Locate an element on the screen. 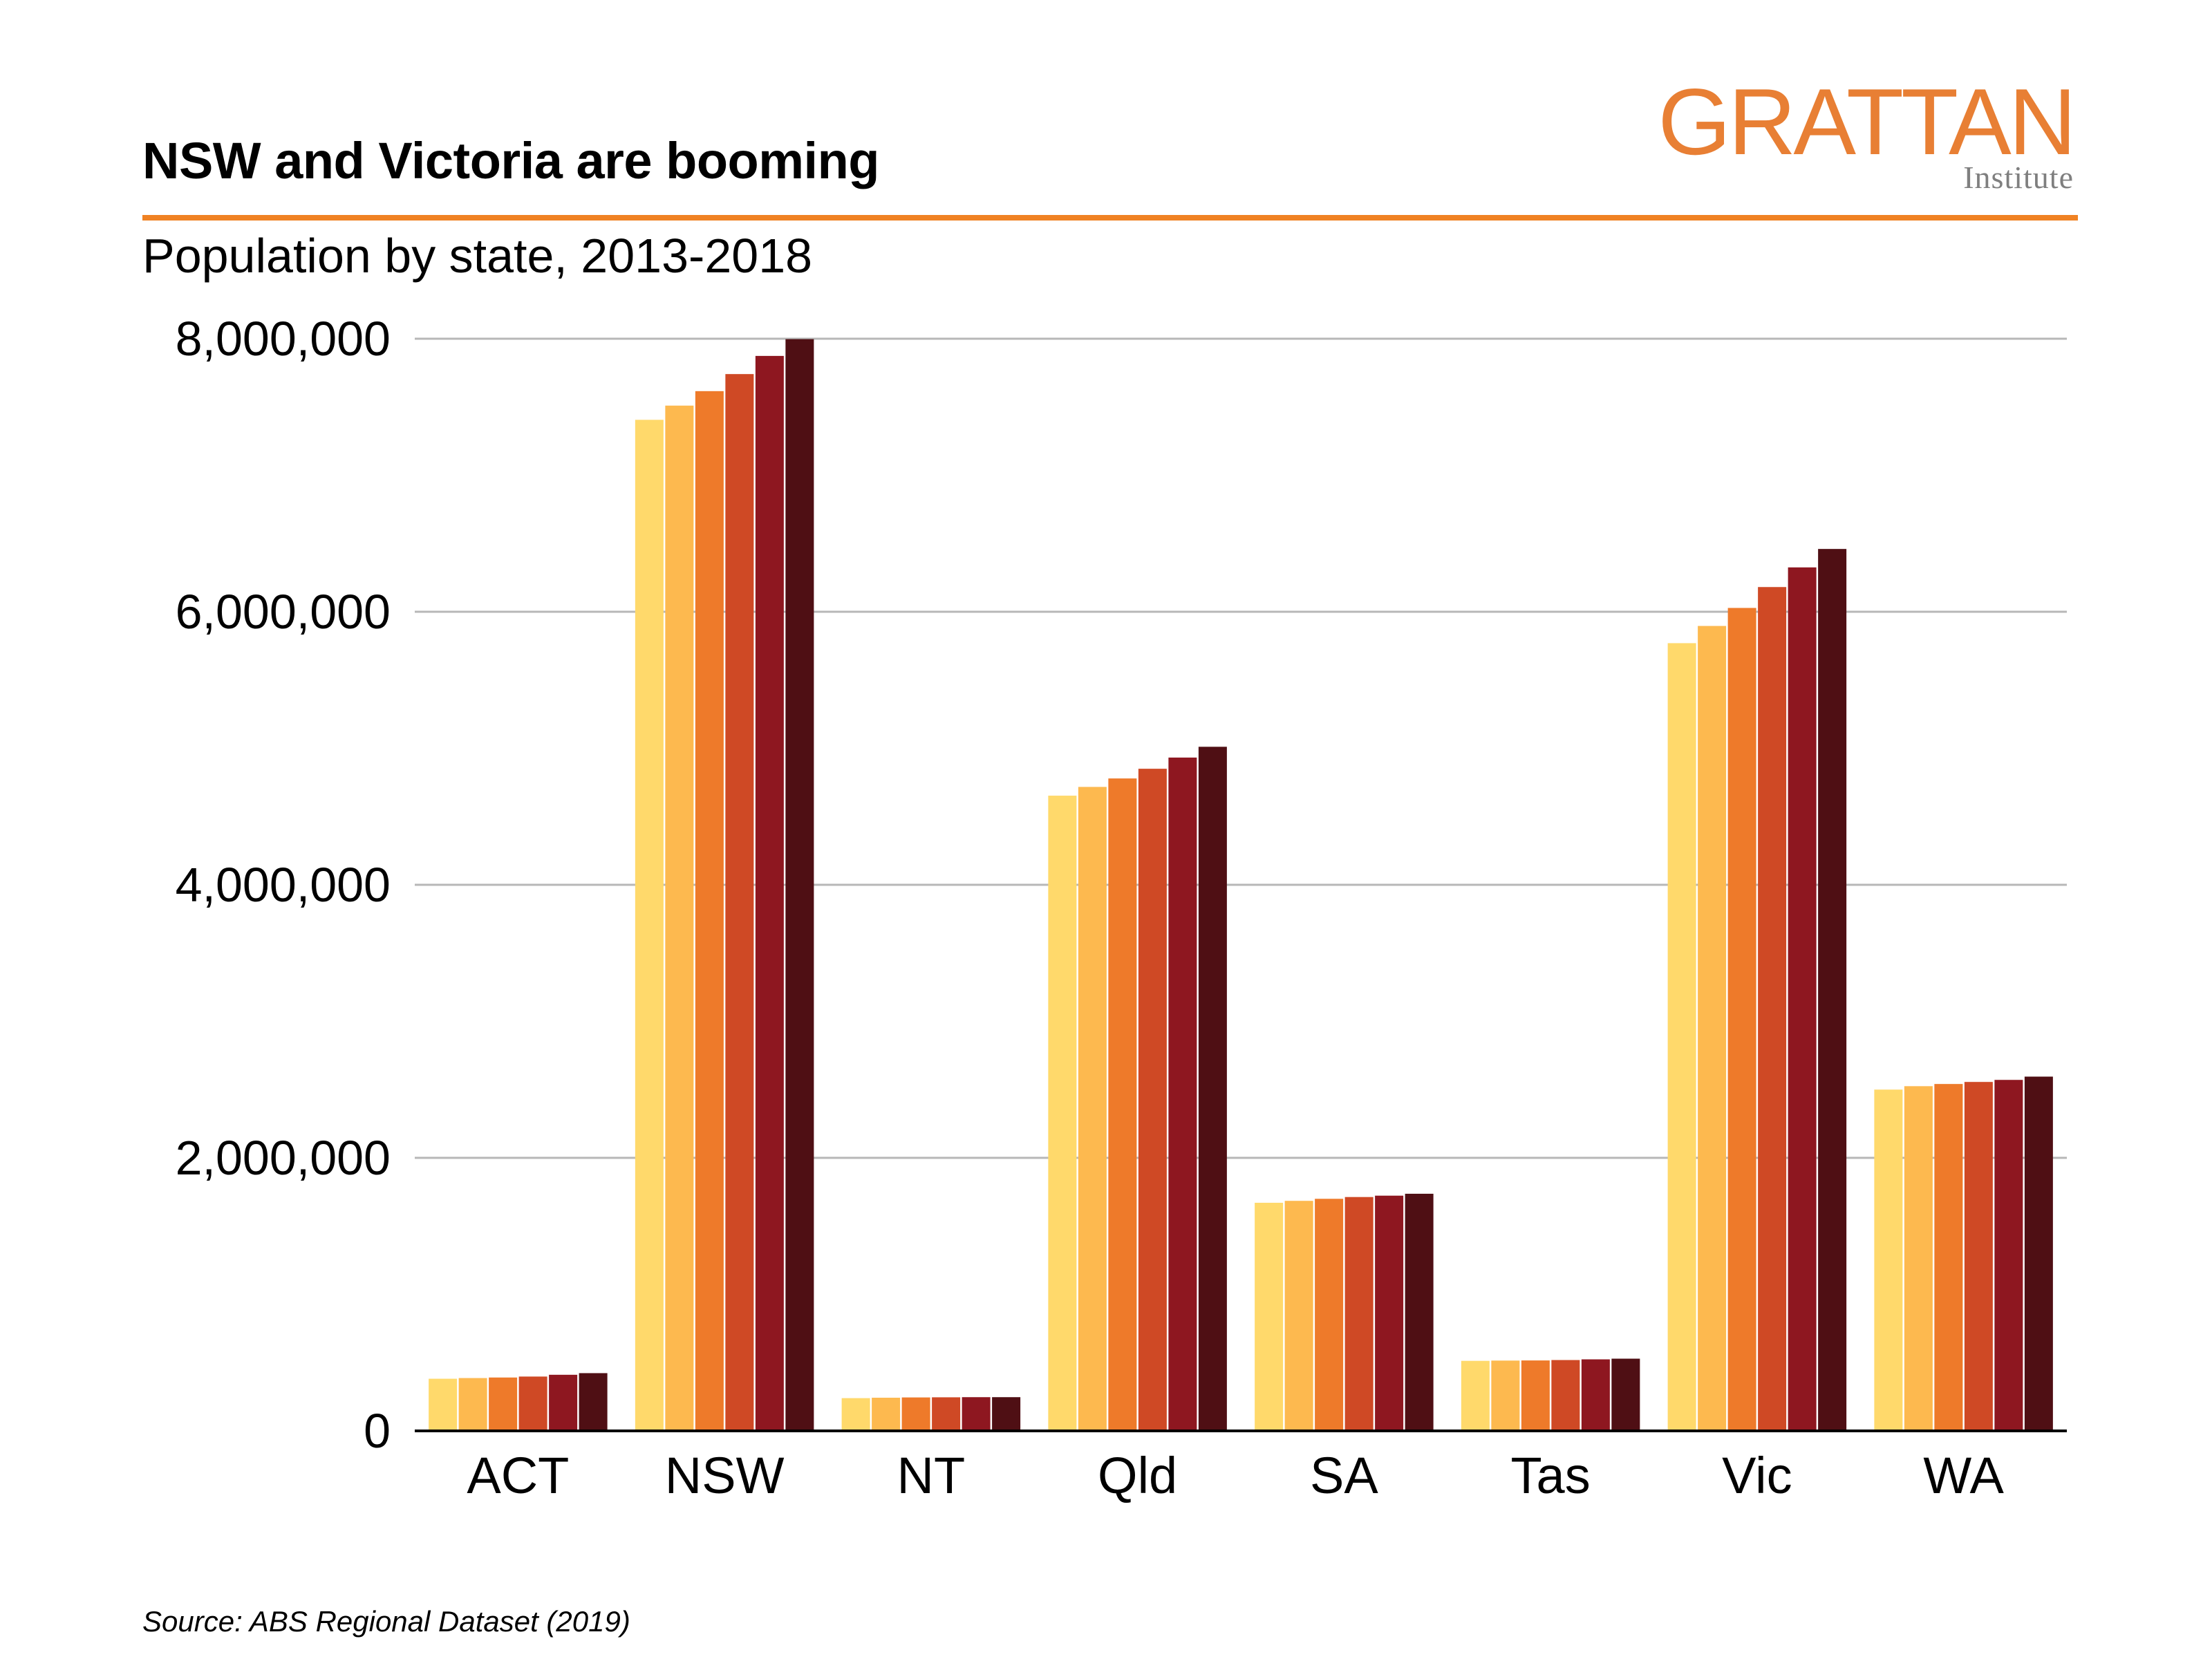 The height and width of the screenshot is (1659, 2212). y-tick-label: 8,000,000 is located at coordinates (283, 339).